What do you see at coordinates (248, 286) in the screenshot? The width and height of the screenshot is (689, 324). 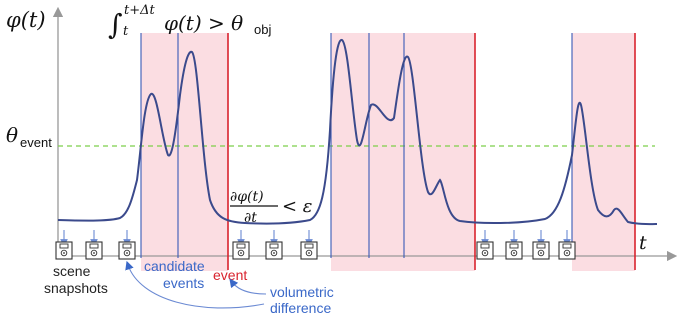 I see `volumetric-arrow-short` at bounding box center [248, 286].